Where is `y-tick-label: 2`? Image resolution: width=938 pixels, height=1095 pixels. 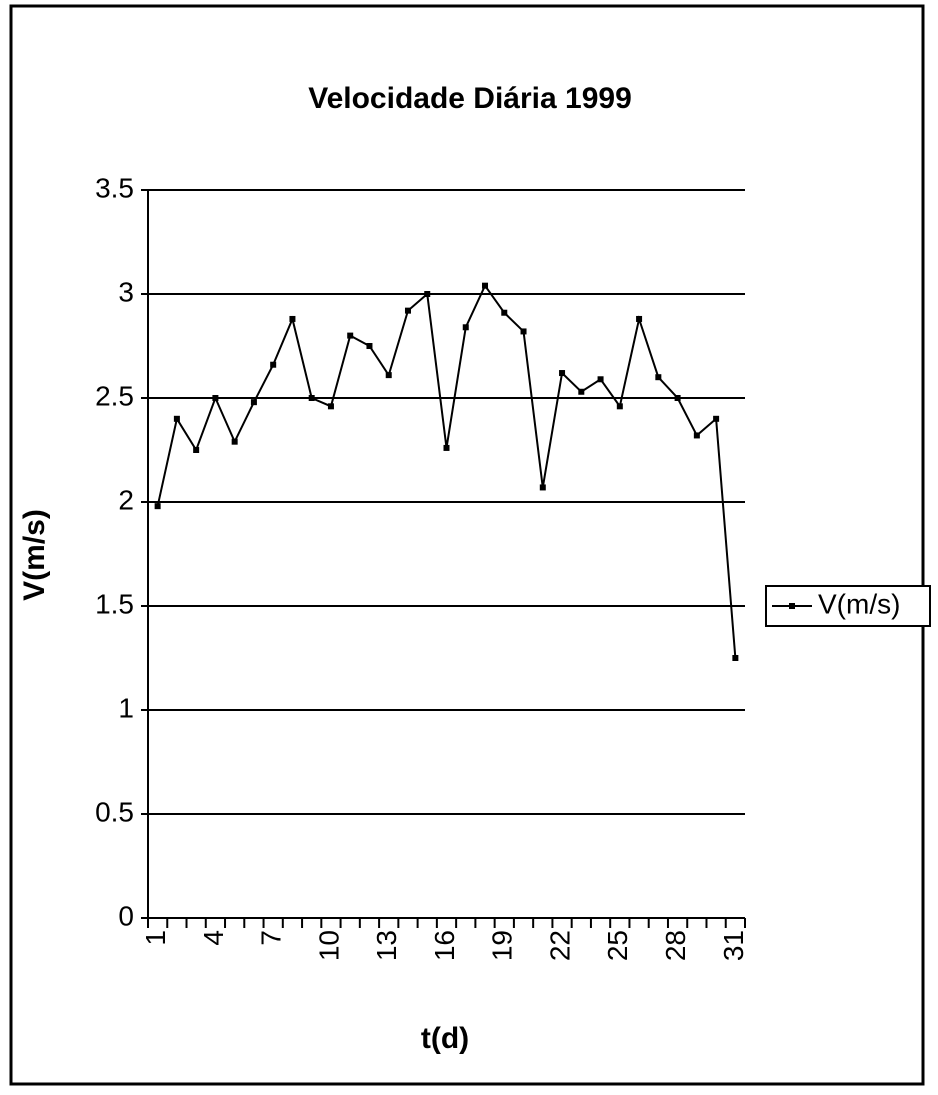 y-tick-label: 2 is located at coordinates (126, 499).